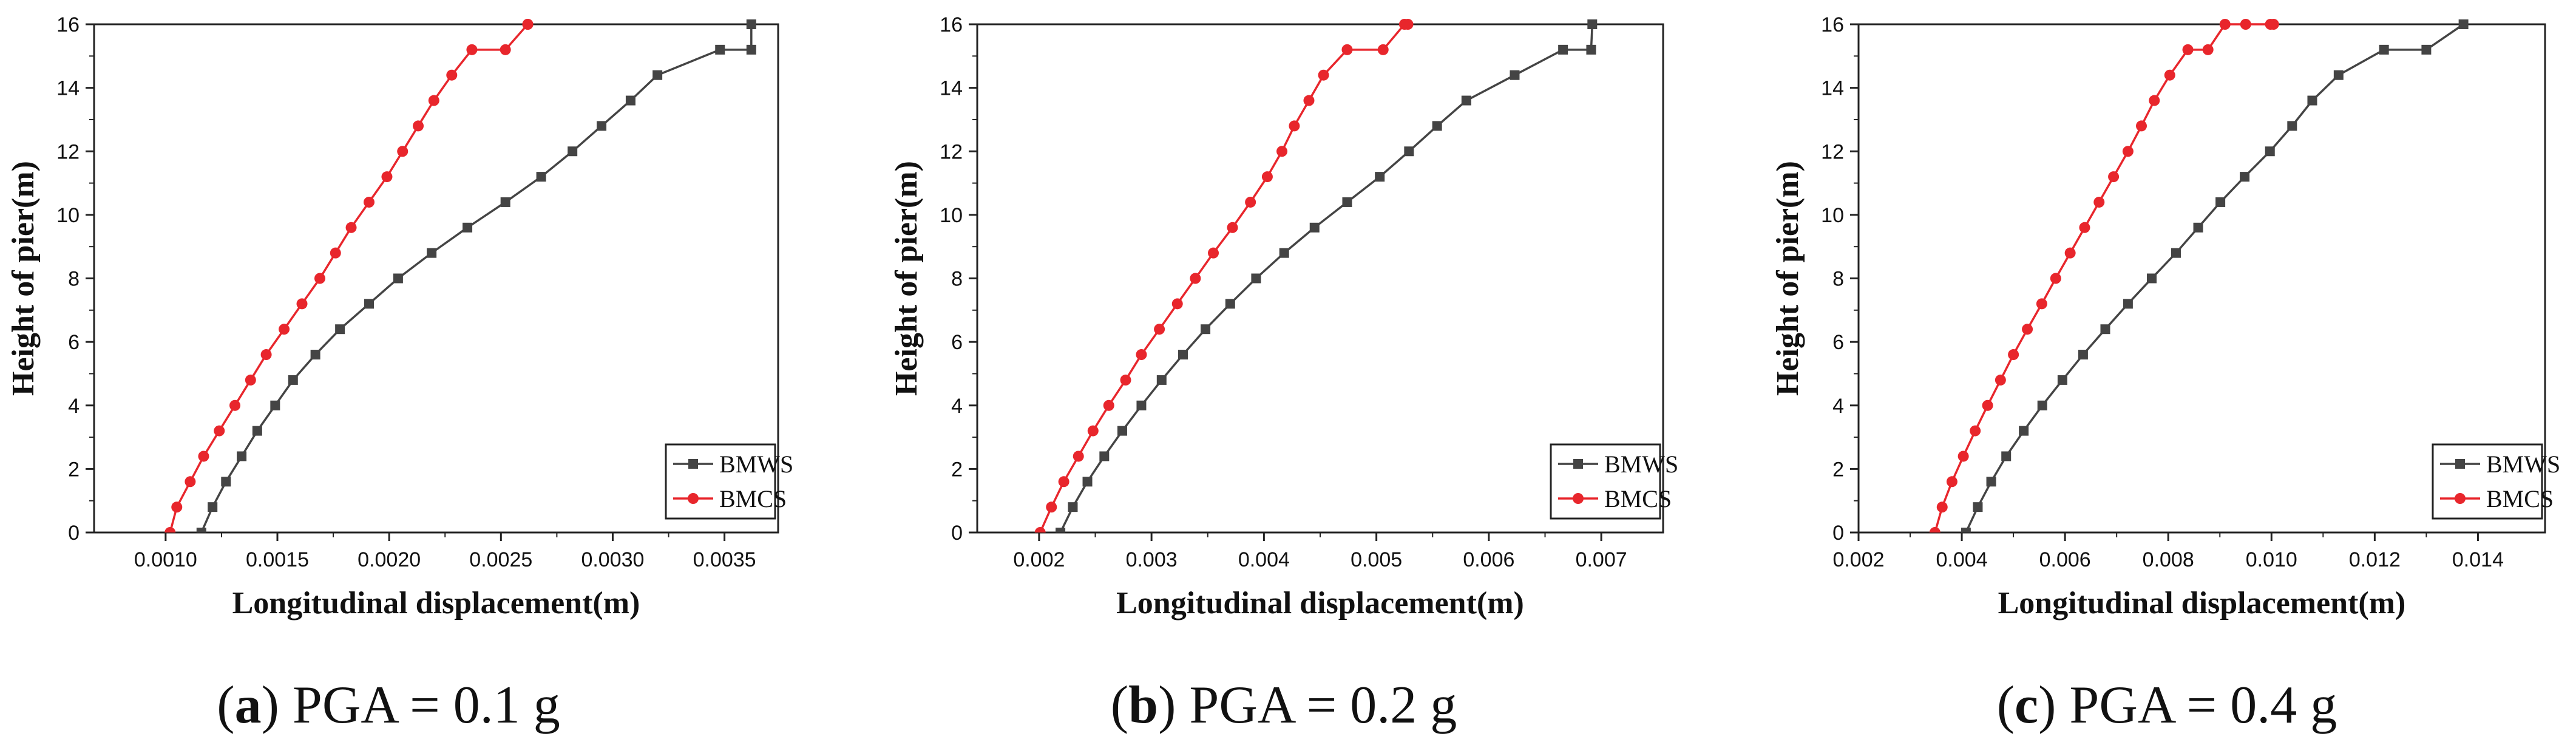 The width and height of the screenshot is (2576, 745). I want to click on y-tick-label-b: 4, so click(957, 406).